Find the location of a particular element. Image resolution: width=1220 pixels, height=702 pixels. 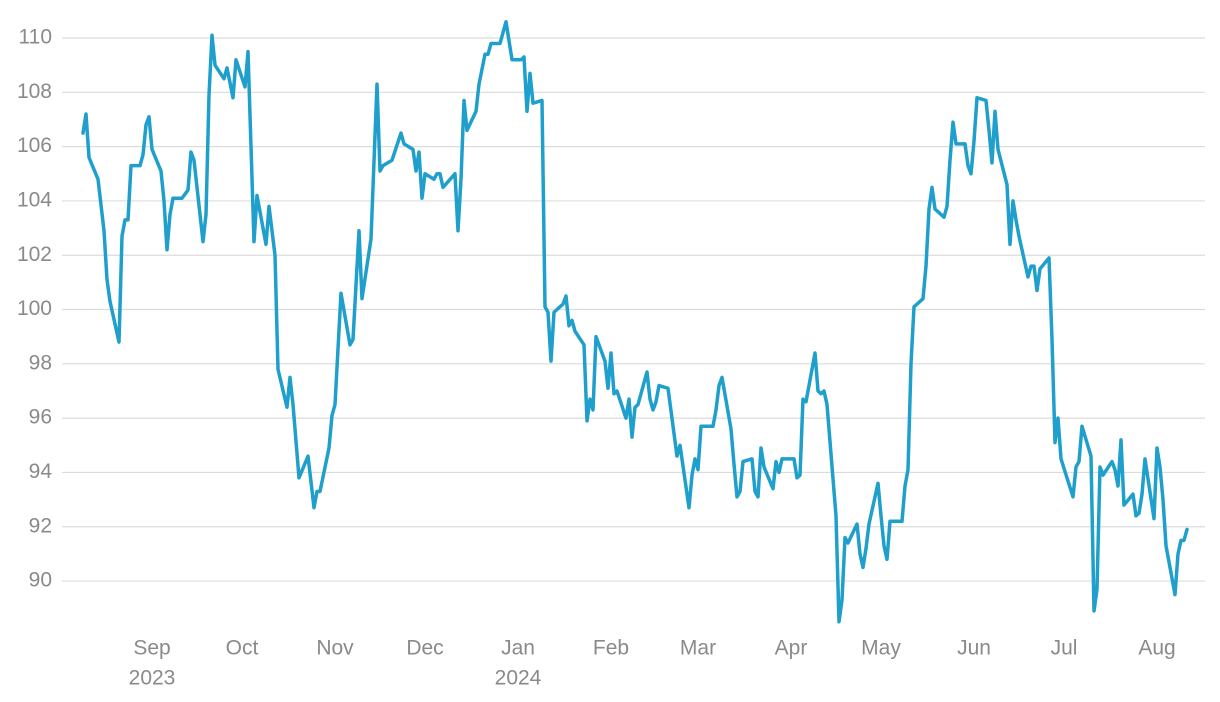

y-tick-label: 104 is located at coordinates (34, 199).